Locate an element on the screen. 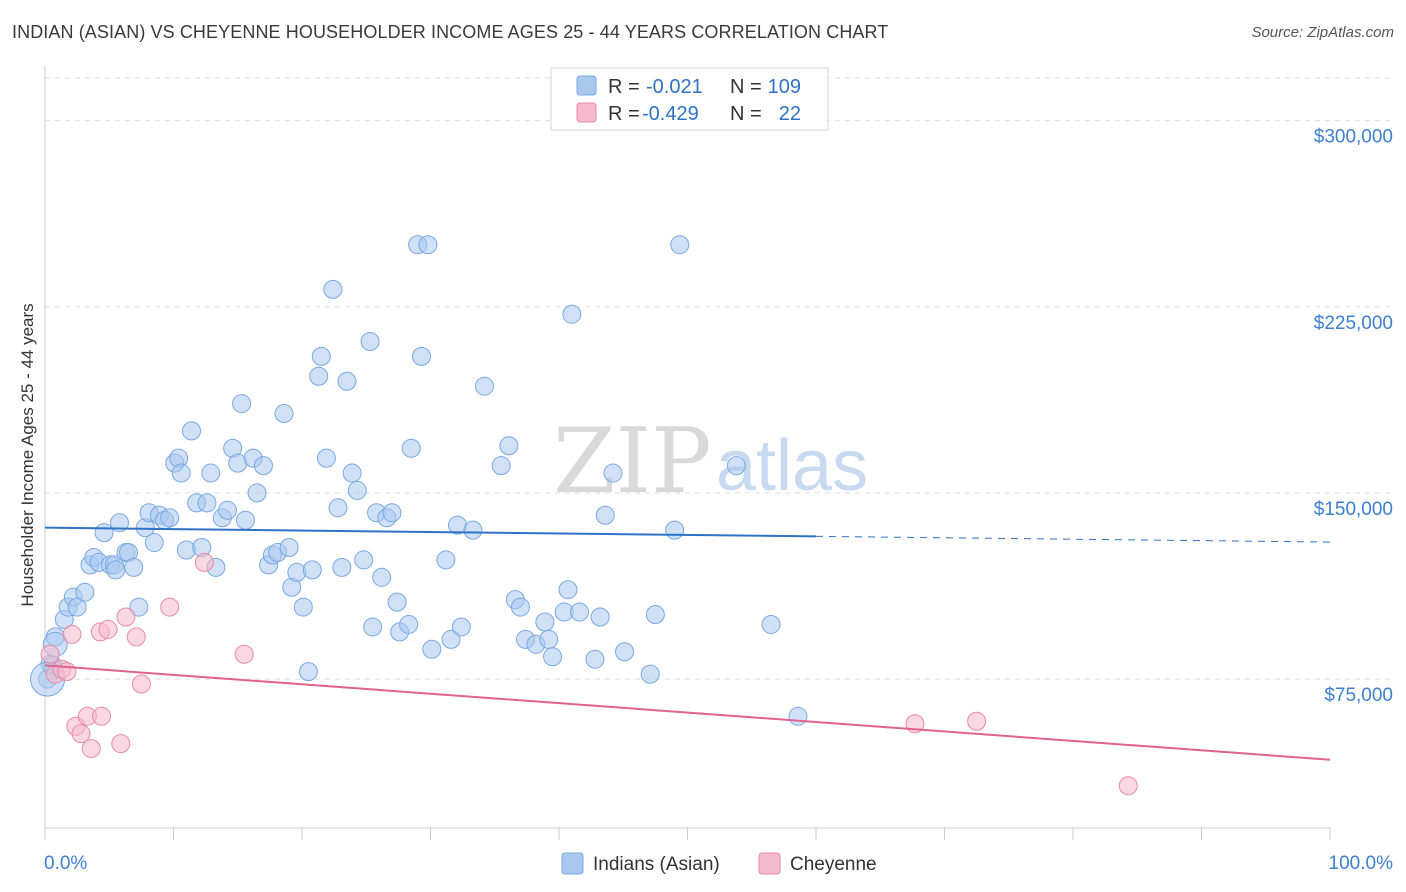 The image size is (1406, 892). legend-n-value-indians: 109 is located at coordinates (784, 87).